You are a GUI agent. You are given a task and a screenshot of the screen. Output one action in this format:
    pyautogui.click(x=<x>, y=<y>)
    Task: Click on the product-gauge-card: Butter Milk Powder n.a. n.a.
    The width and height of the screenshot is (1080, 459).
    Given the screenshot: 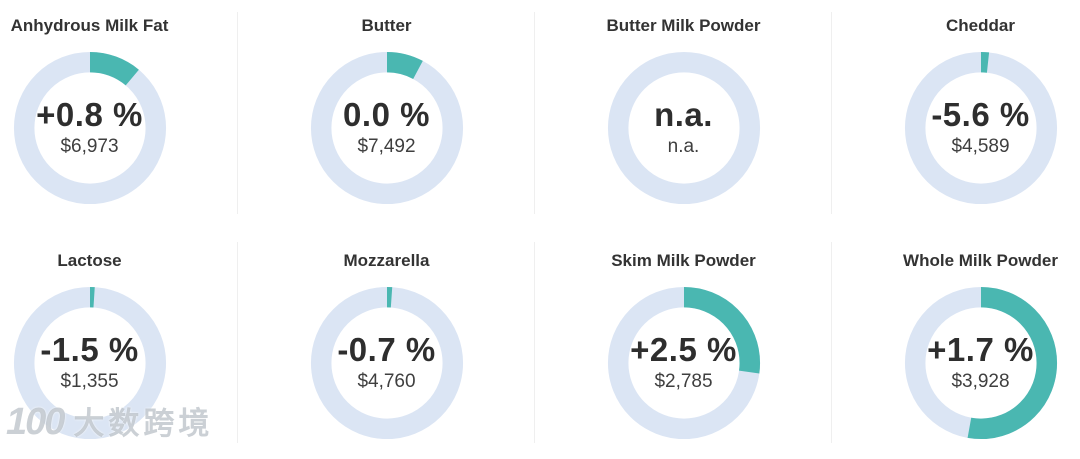 What is the action you would take?
    pyautogui.click(x=683, y=115)
    